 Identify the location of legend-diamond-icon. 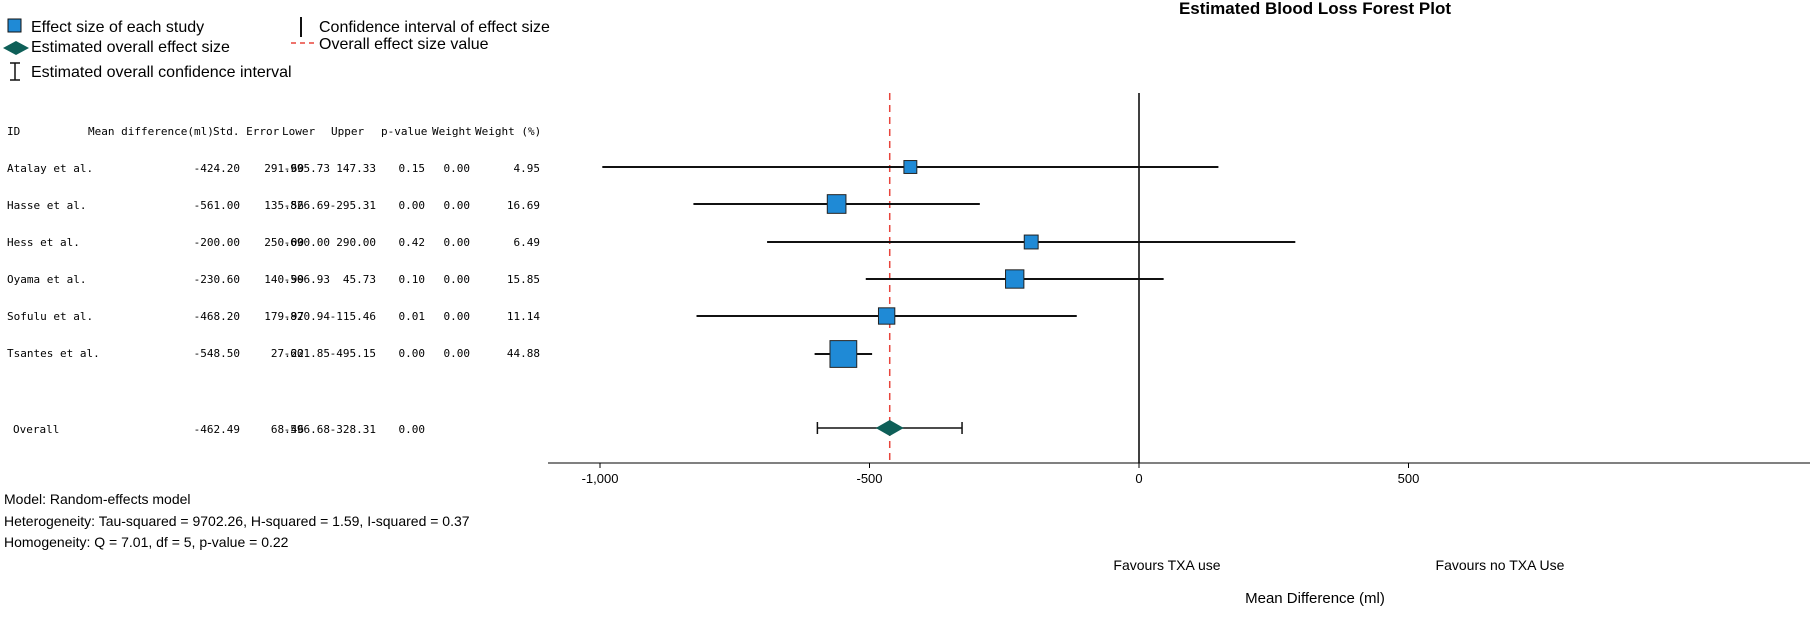
(16, 48).